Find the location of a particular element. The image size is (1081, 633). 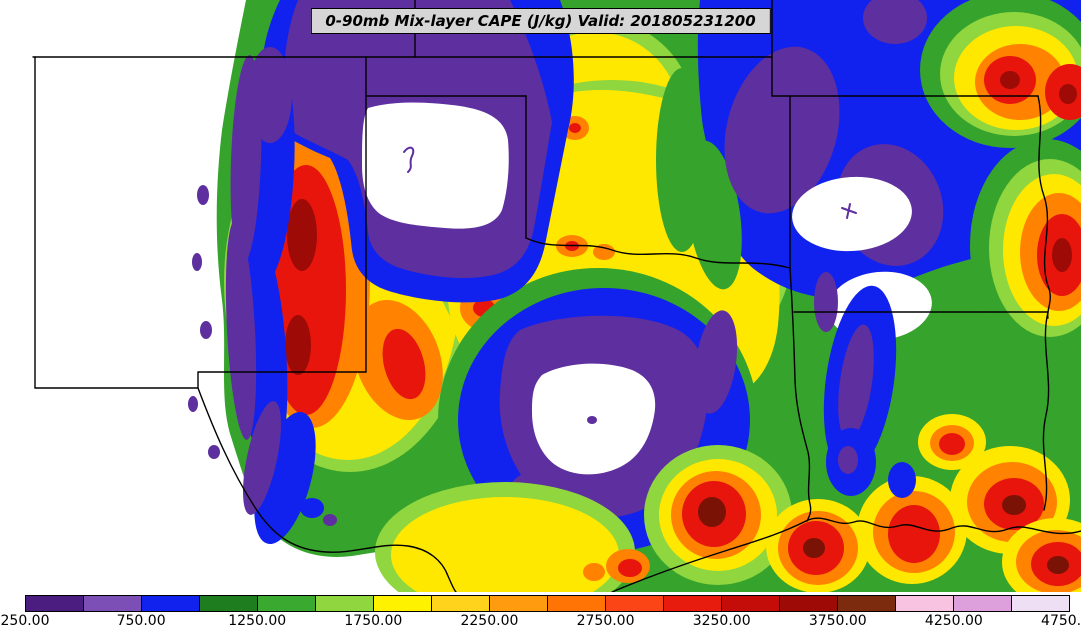

colorbar-tick-label: 750.00 is located at coordinates (141, 621).